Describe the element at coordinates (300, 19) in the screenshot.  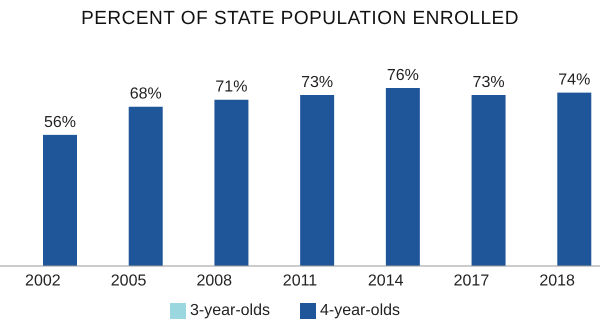
I see `chart-title: PERCENT OF STATE POPULATION ENROLLED` at that location.